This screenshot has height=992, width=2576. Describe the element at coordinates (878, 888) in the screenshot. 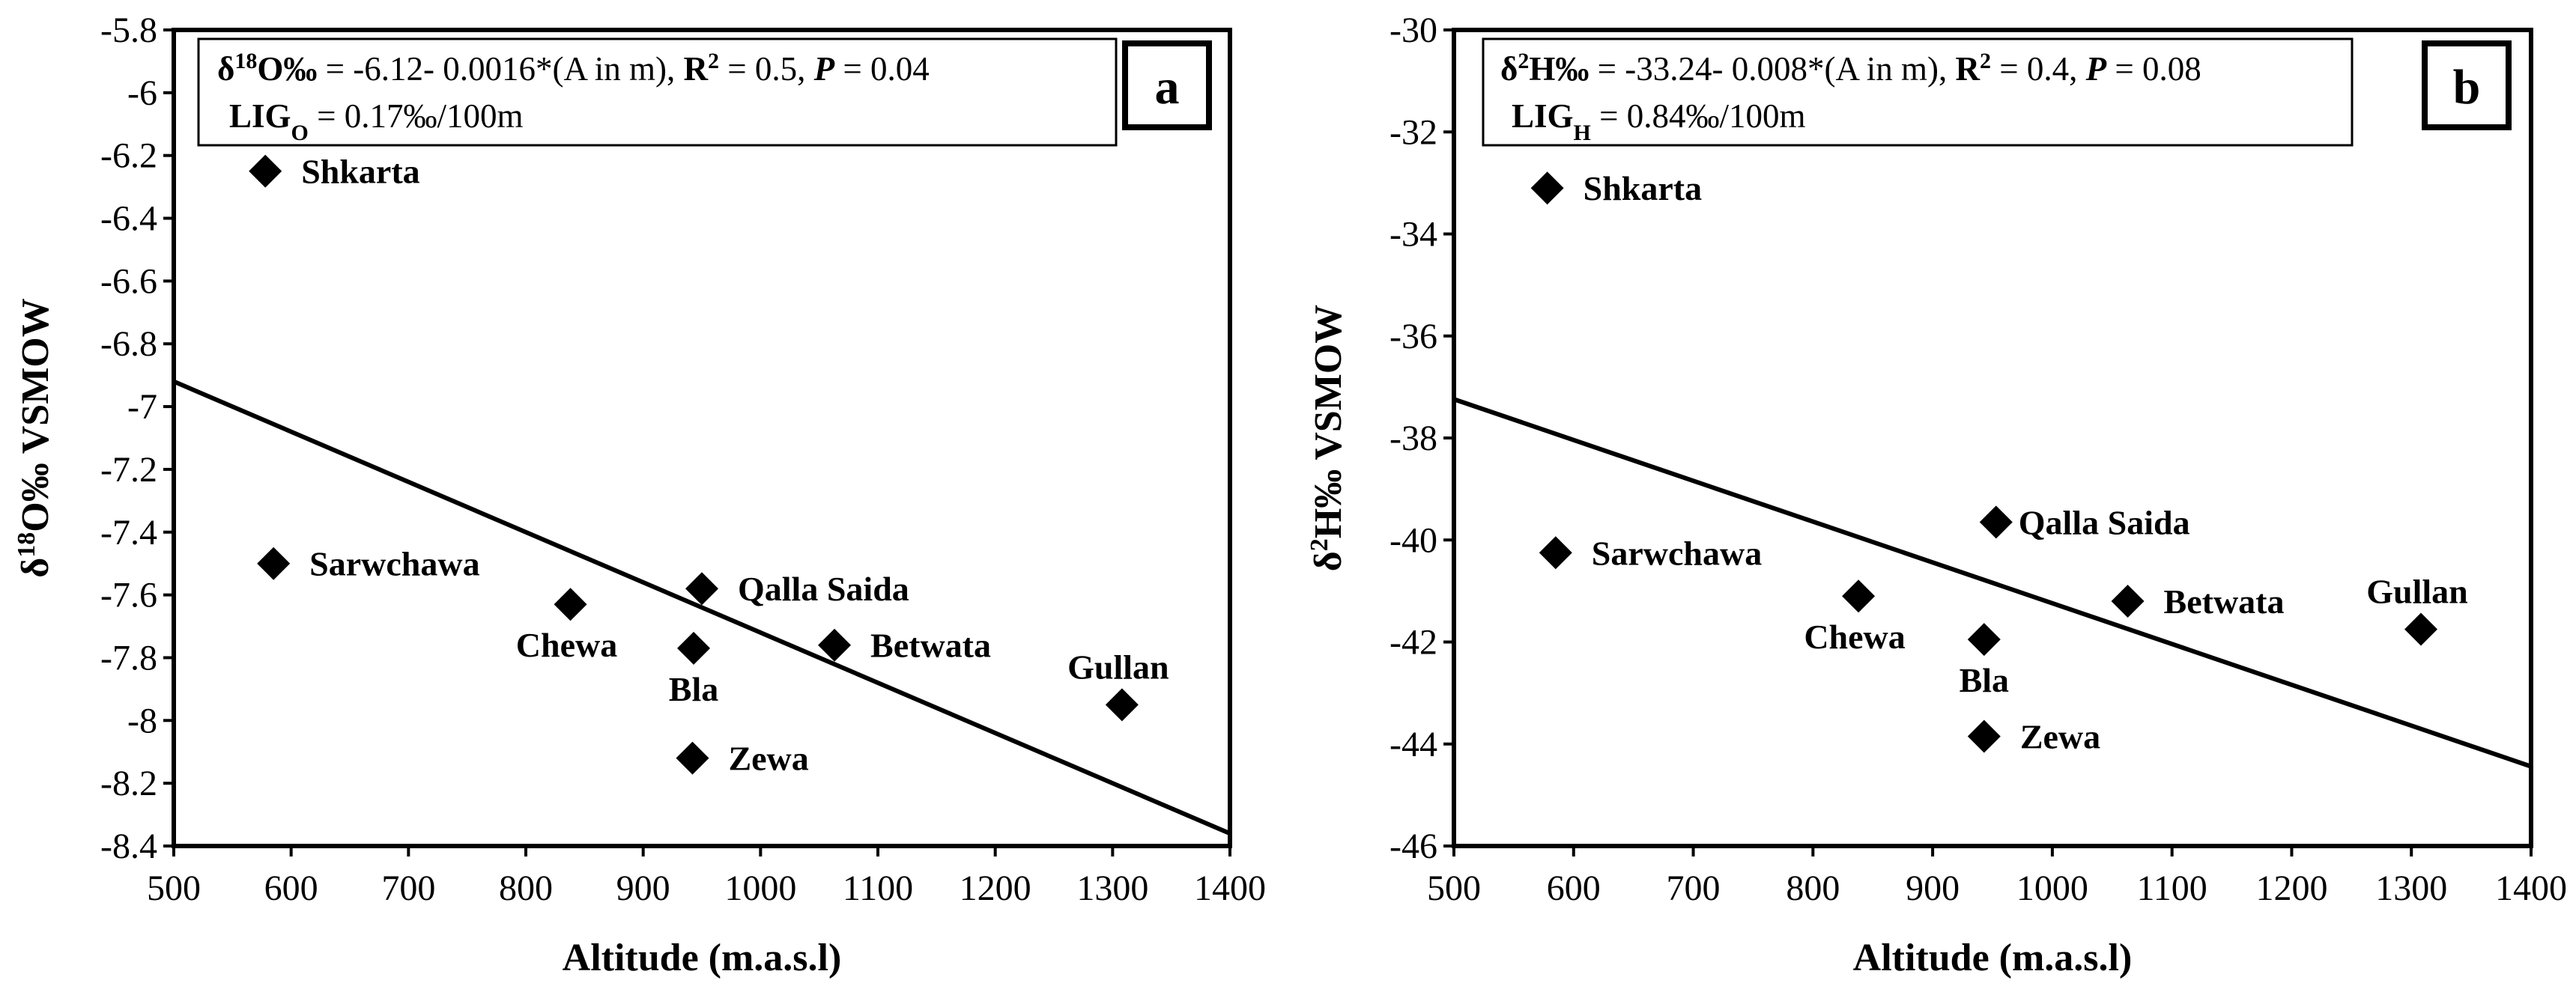

I see `x-tick-label: 1100` at that location.